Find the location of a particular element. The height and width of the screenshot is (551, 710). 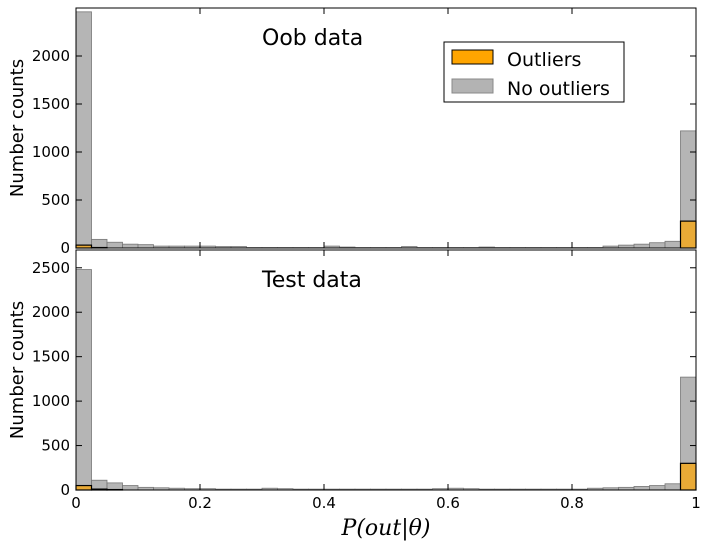

oob-y-tick-label: 0 is located at coordinates (65, 248).